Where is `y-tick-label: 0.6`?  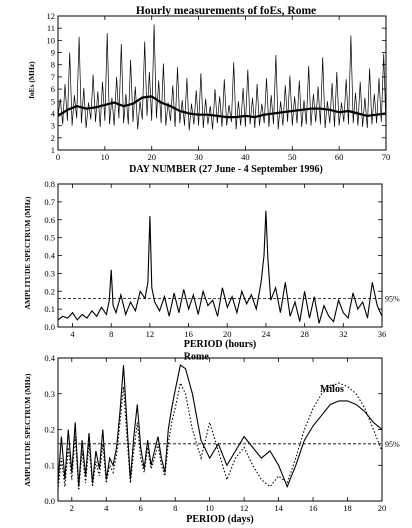 y-tick-label: 0.6 is located at coordinates (49, 220).